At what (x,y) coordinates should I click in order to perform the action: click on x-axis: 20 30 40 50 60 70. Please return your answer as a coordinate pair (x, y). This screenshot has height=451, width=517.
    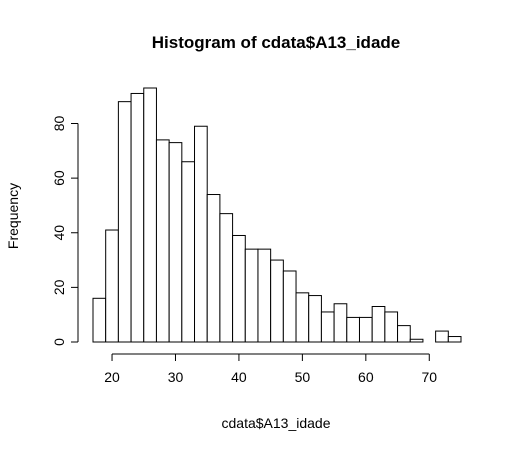
    Looking at the image, I should click on (270, 369).